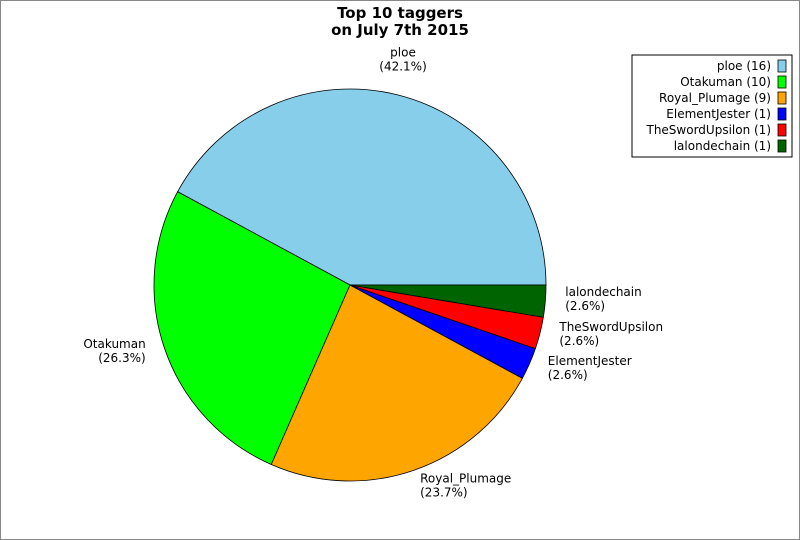  Describe the element at coordinates (718, 114) in the screenshot. I see `legend-label: ElementJester (1)` at that location.